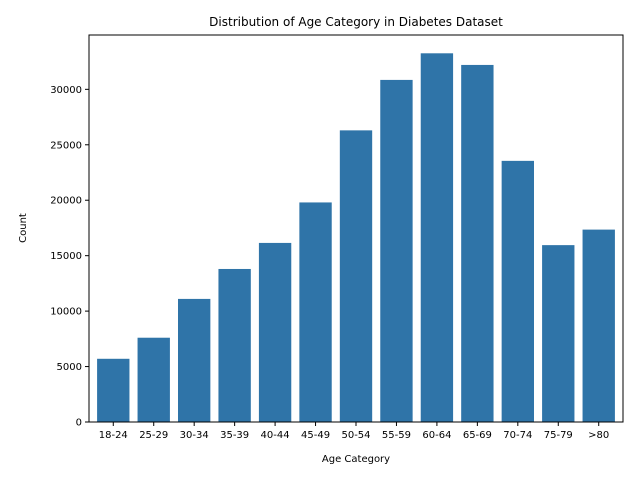 The image size is (640, 480). What do you see at coordinates (315, 435) in the screenshot?
I see `x-tick-label: 45-49` at bounding box center [315, 435].